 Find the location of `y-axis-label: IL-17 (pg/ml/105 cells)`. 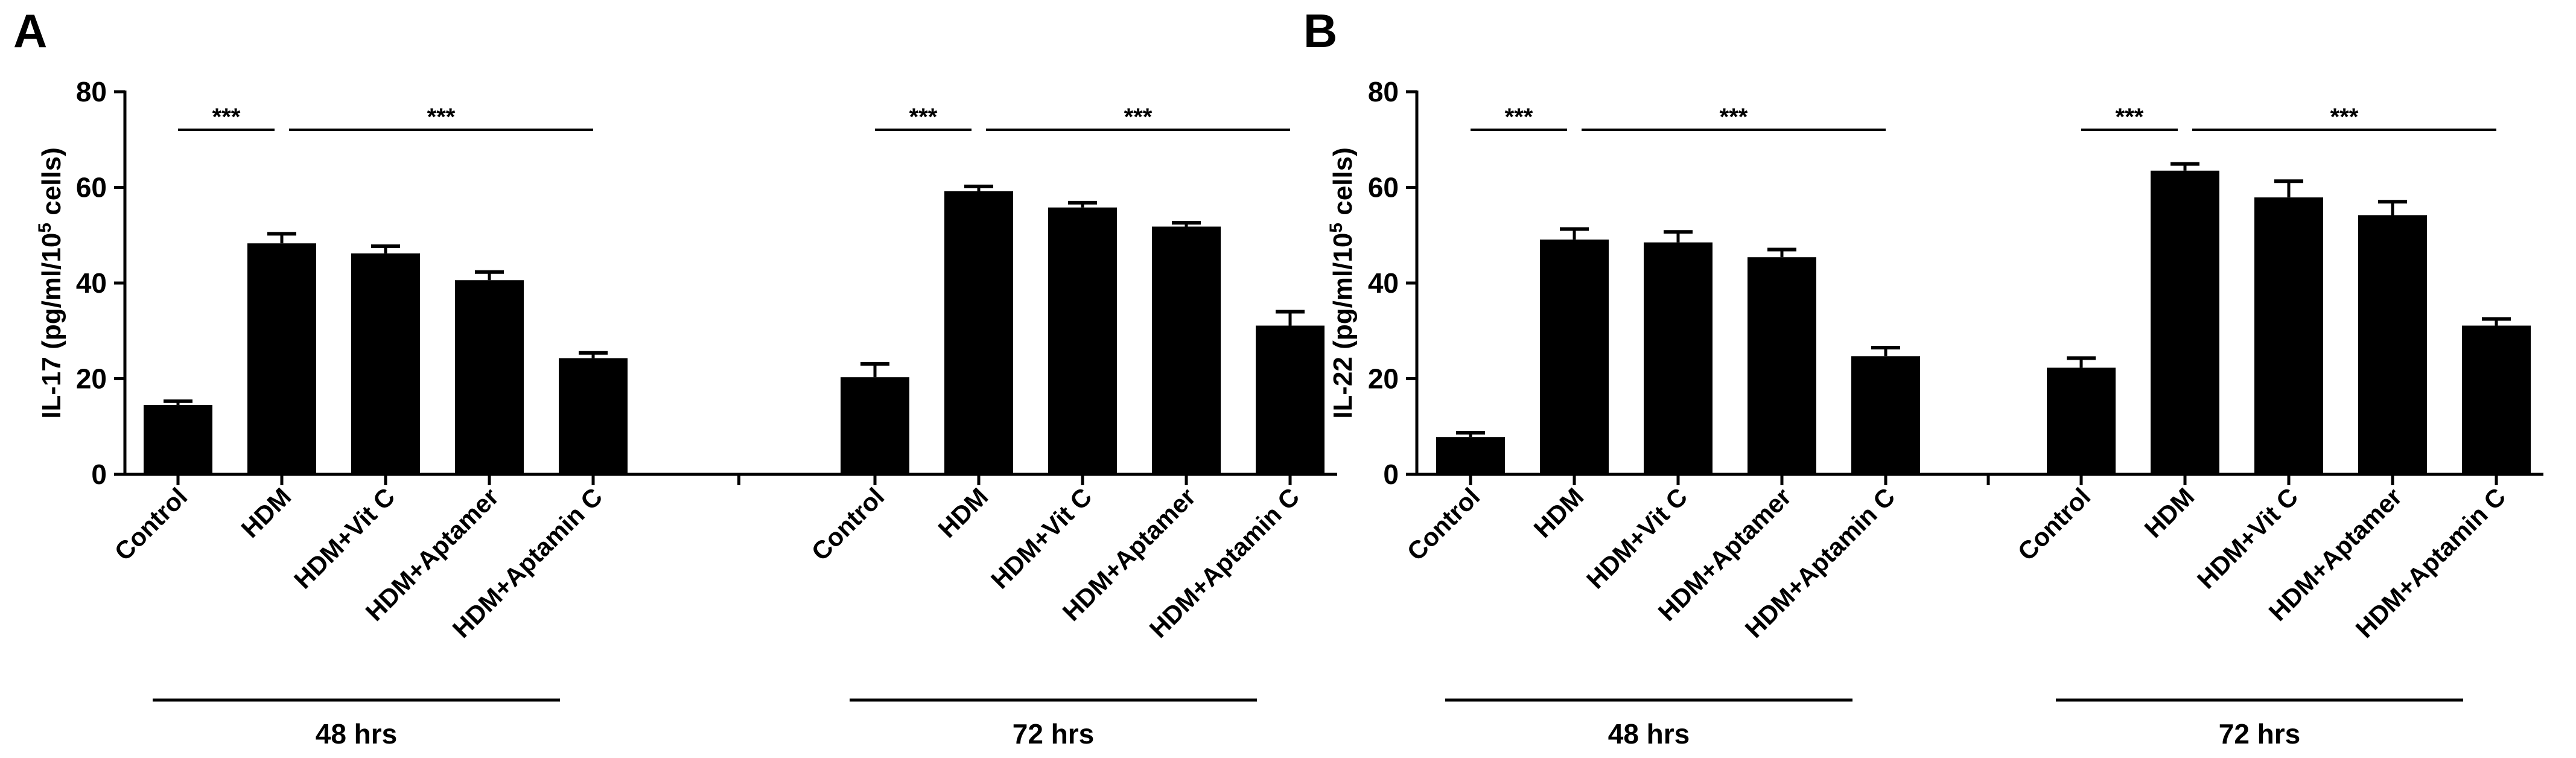

y-axis-label: IL-17 (pg/ml/105 cells) is located at coordinates (51, 283).